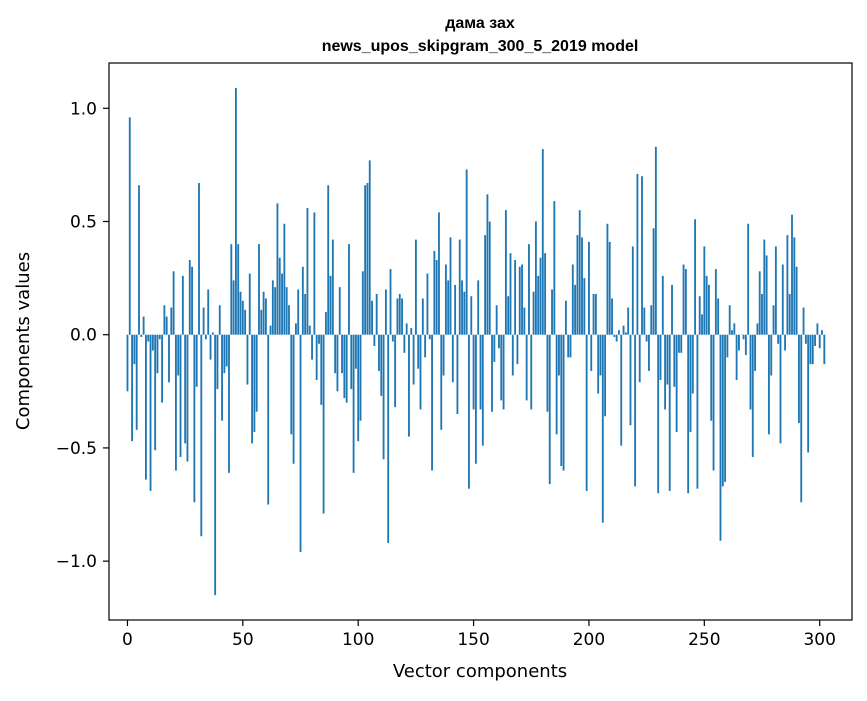 This screenshot has width=867, height=701. Describe the element at coordinates (83, 336) in the screenshot. I see `y-tick-label: 0.0` at that location.